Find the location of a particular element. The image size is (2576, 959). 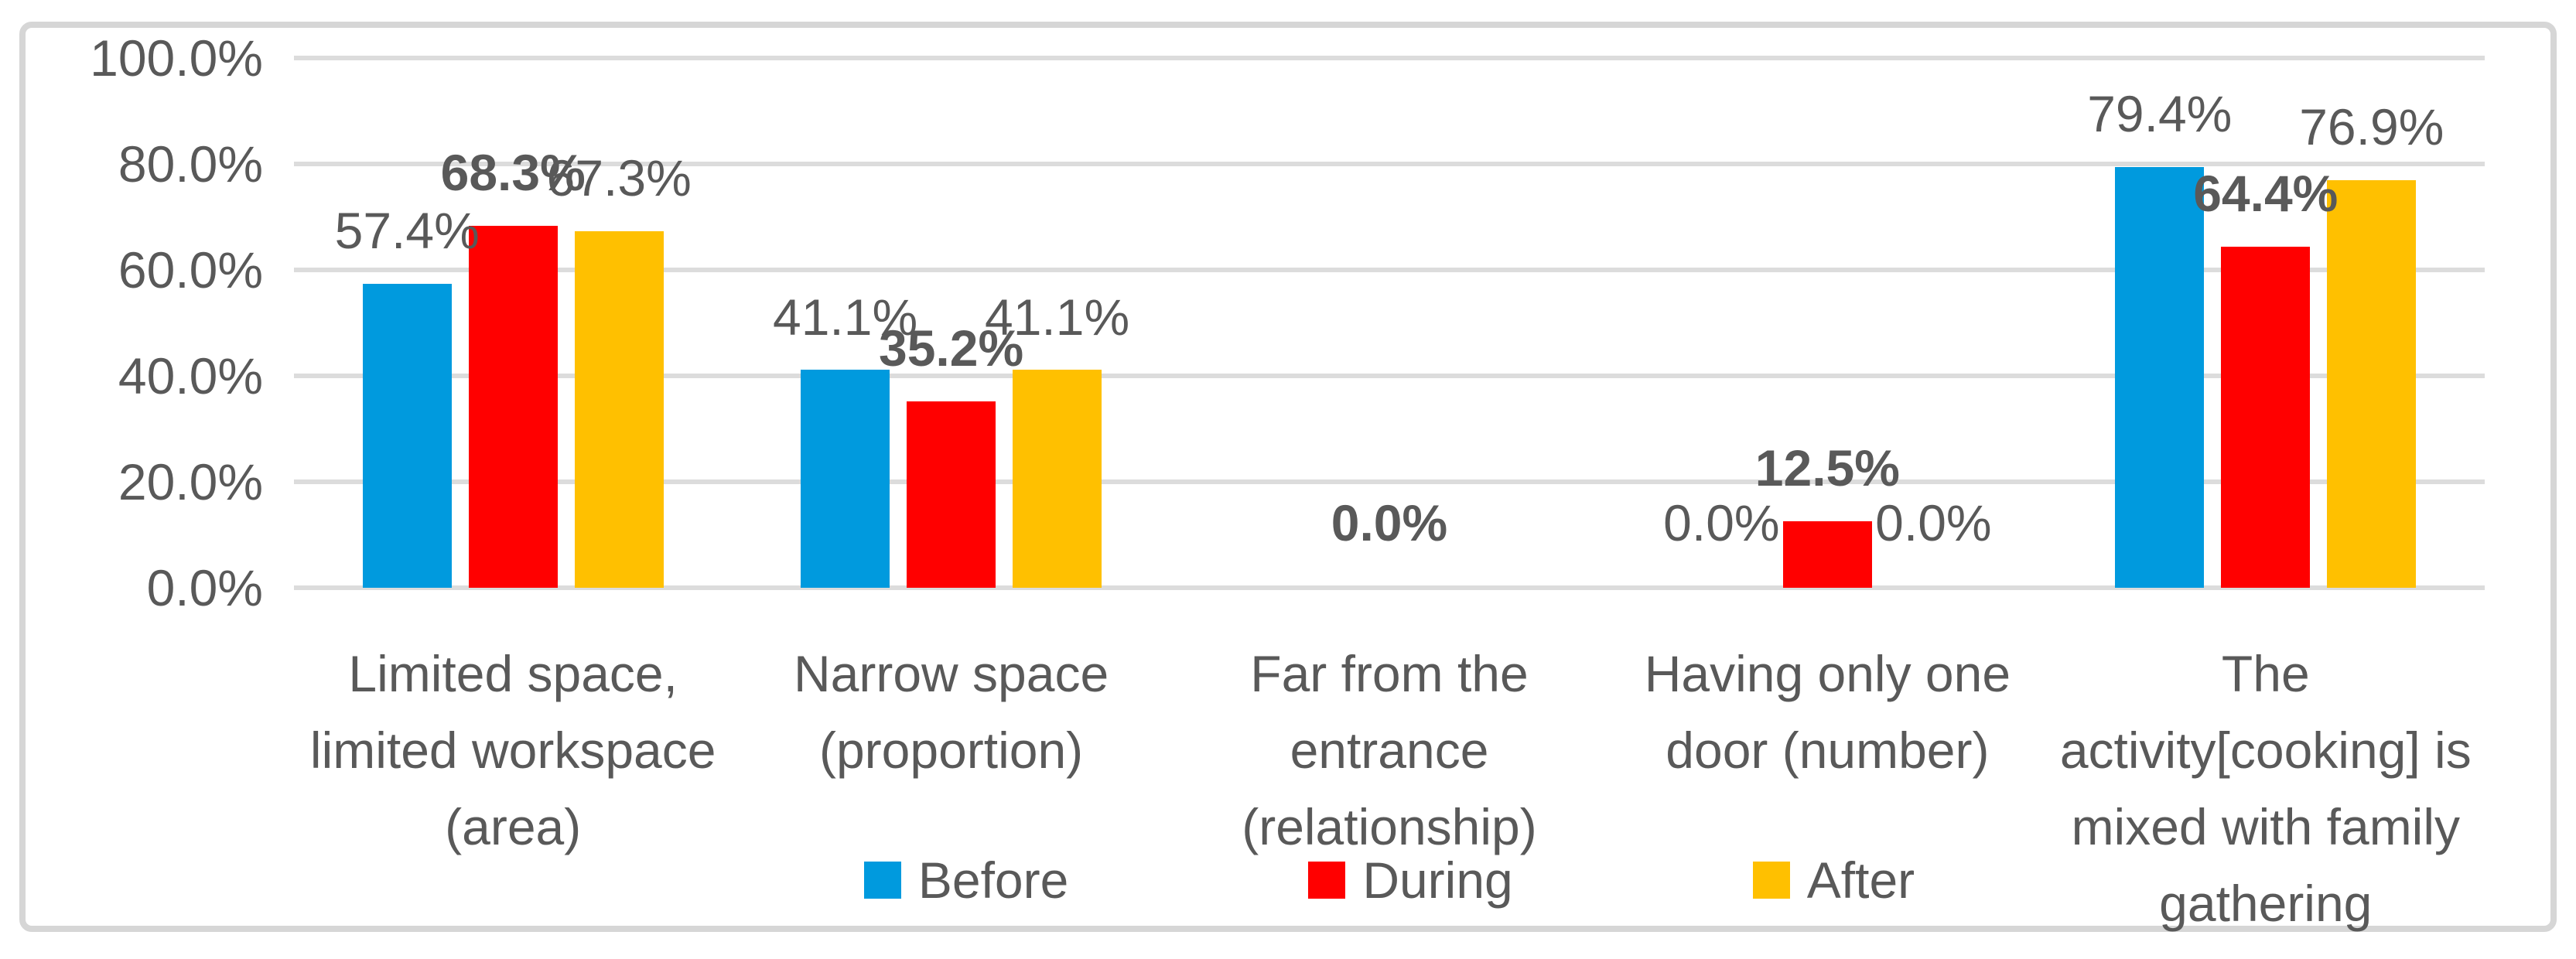

y-tick-label: 0.0% is located at coordinates (204, 587).